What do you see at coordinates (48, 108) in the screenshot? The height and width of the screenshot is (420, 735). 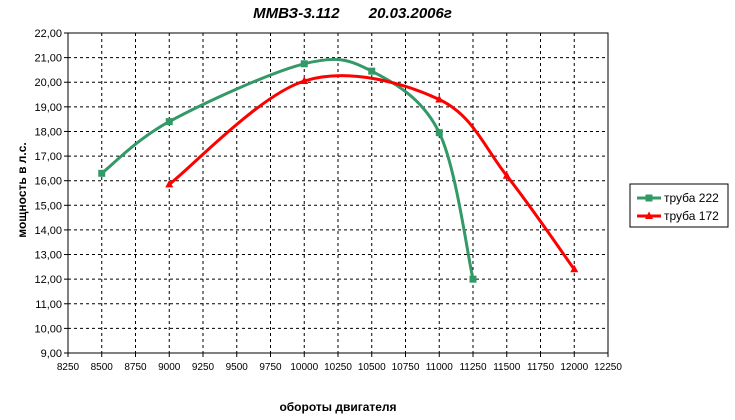 I see `y-tick-label: 19,00` at bounding box center [48, 108].